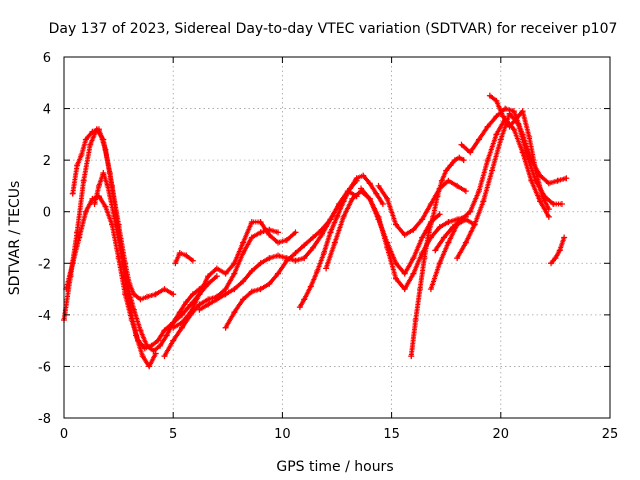 Image resolution: width=640 pixels, height=480 pixels. I want to click on y-tick-label: 2, so click(47, 161).